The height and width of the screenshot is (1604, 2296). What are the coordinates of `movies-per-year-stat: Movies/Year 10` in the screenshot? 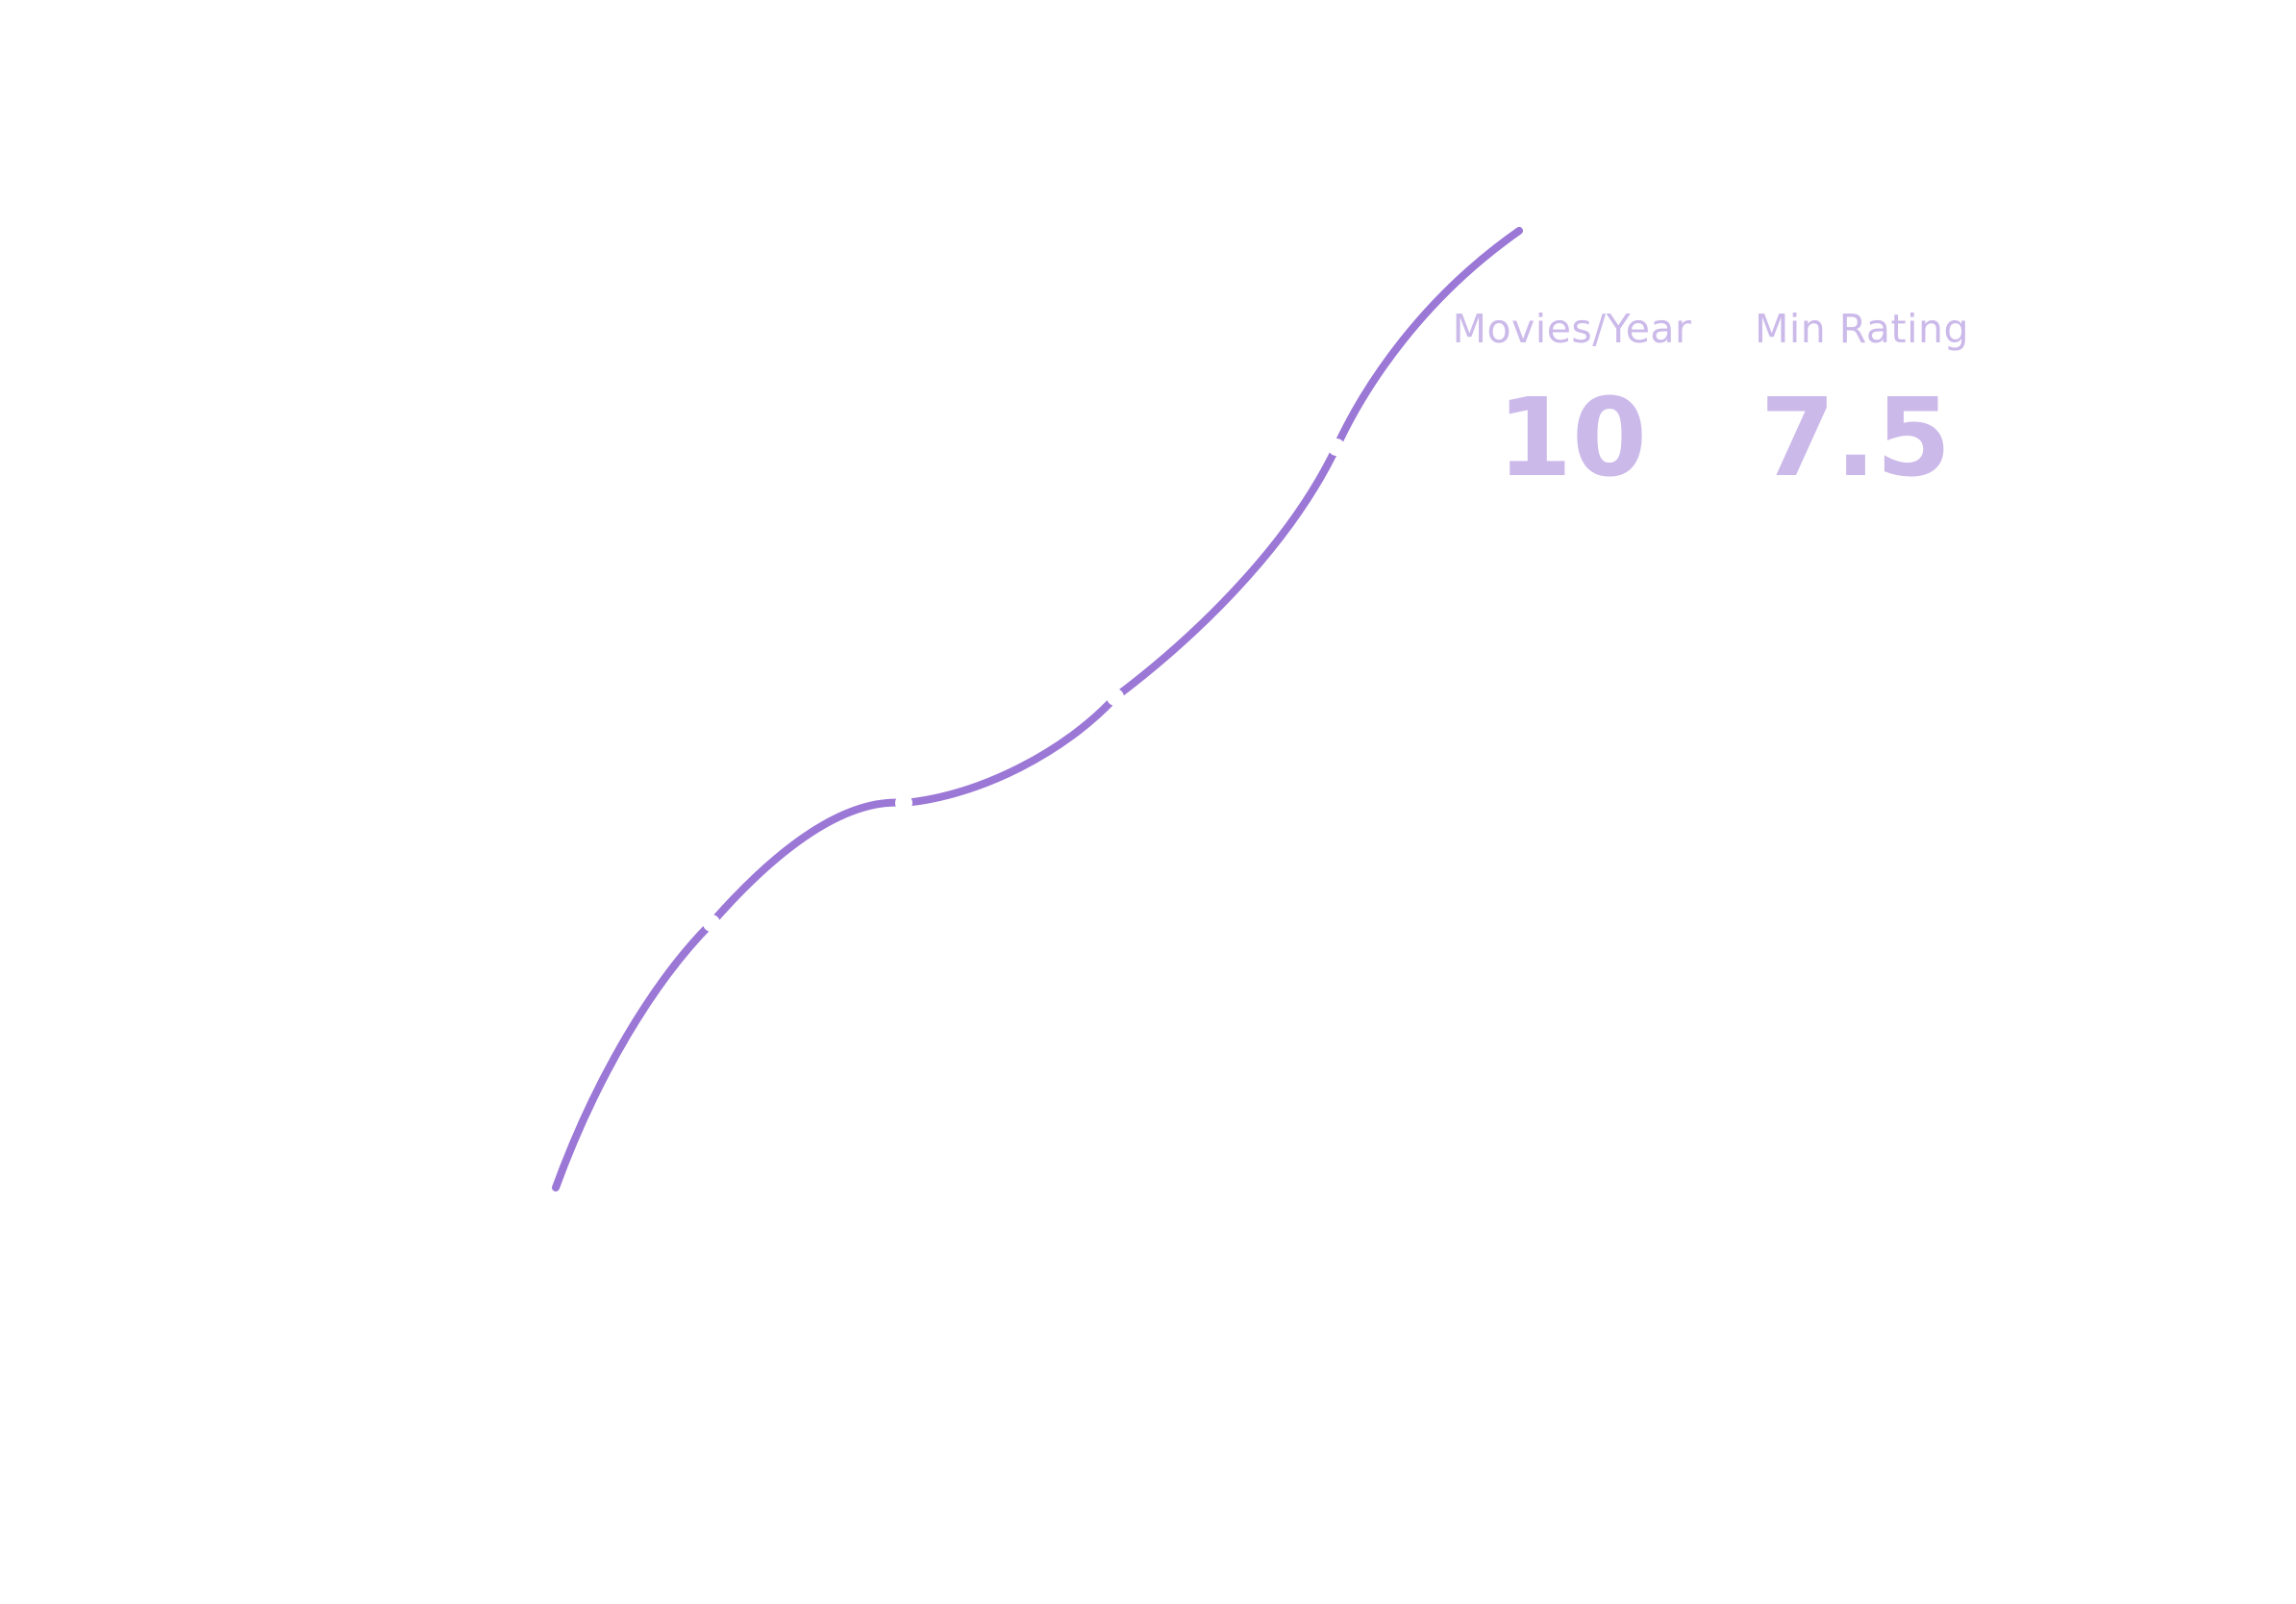 It's located at (1572, 399).